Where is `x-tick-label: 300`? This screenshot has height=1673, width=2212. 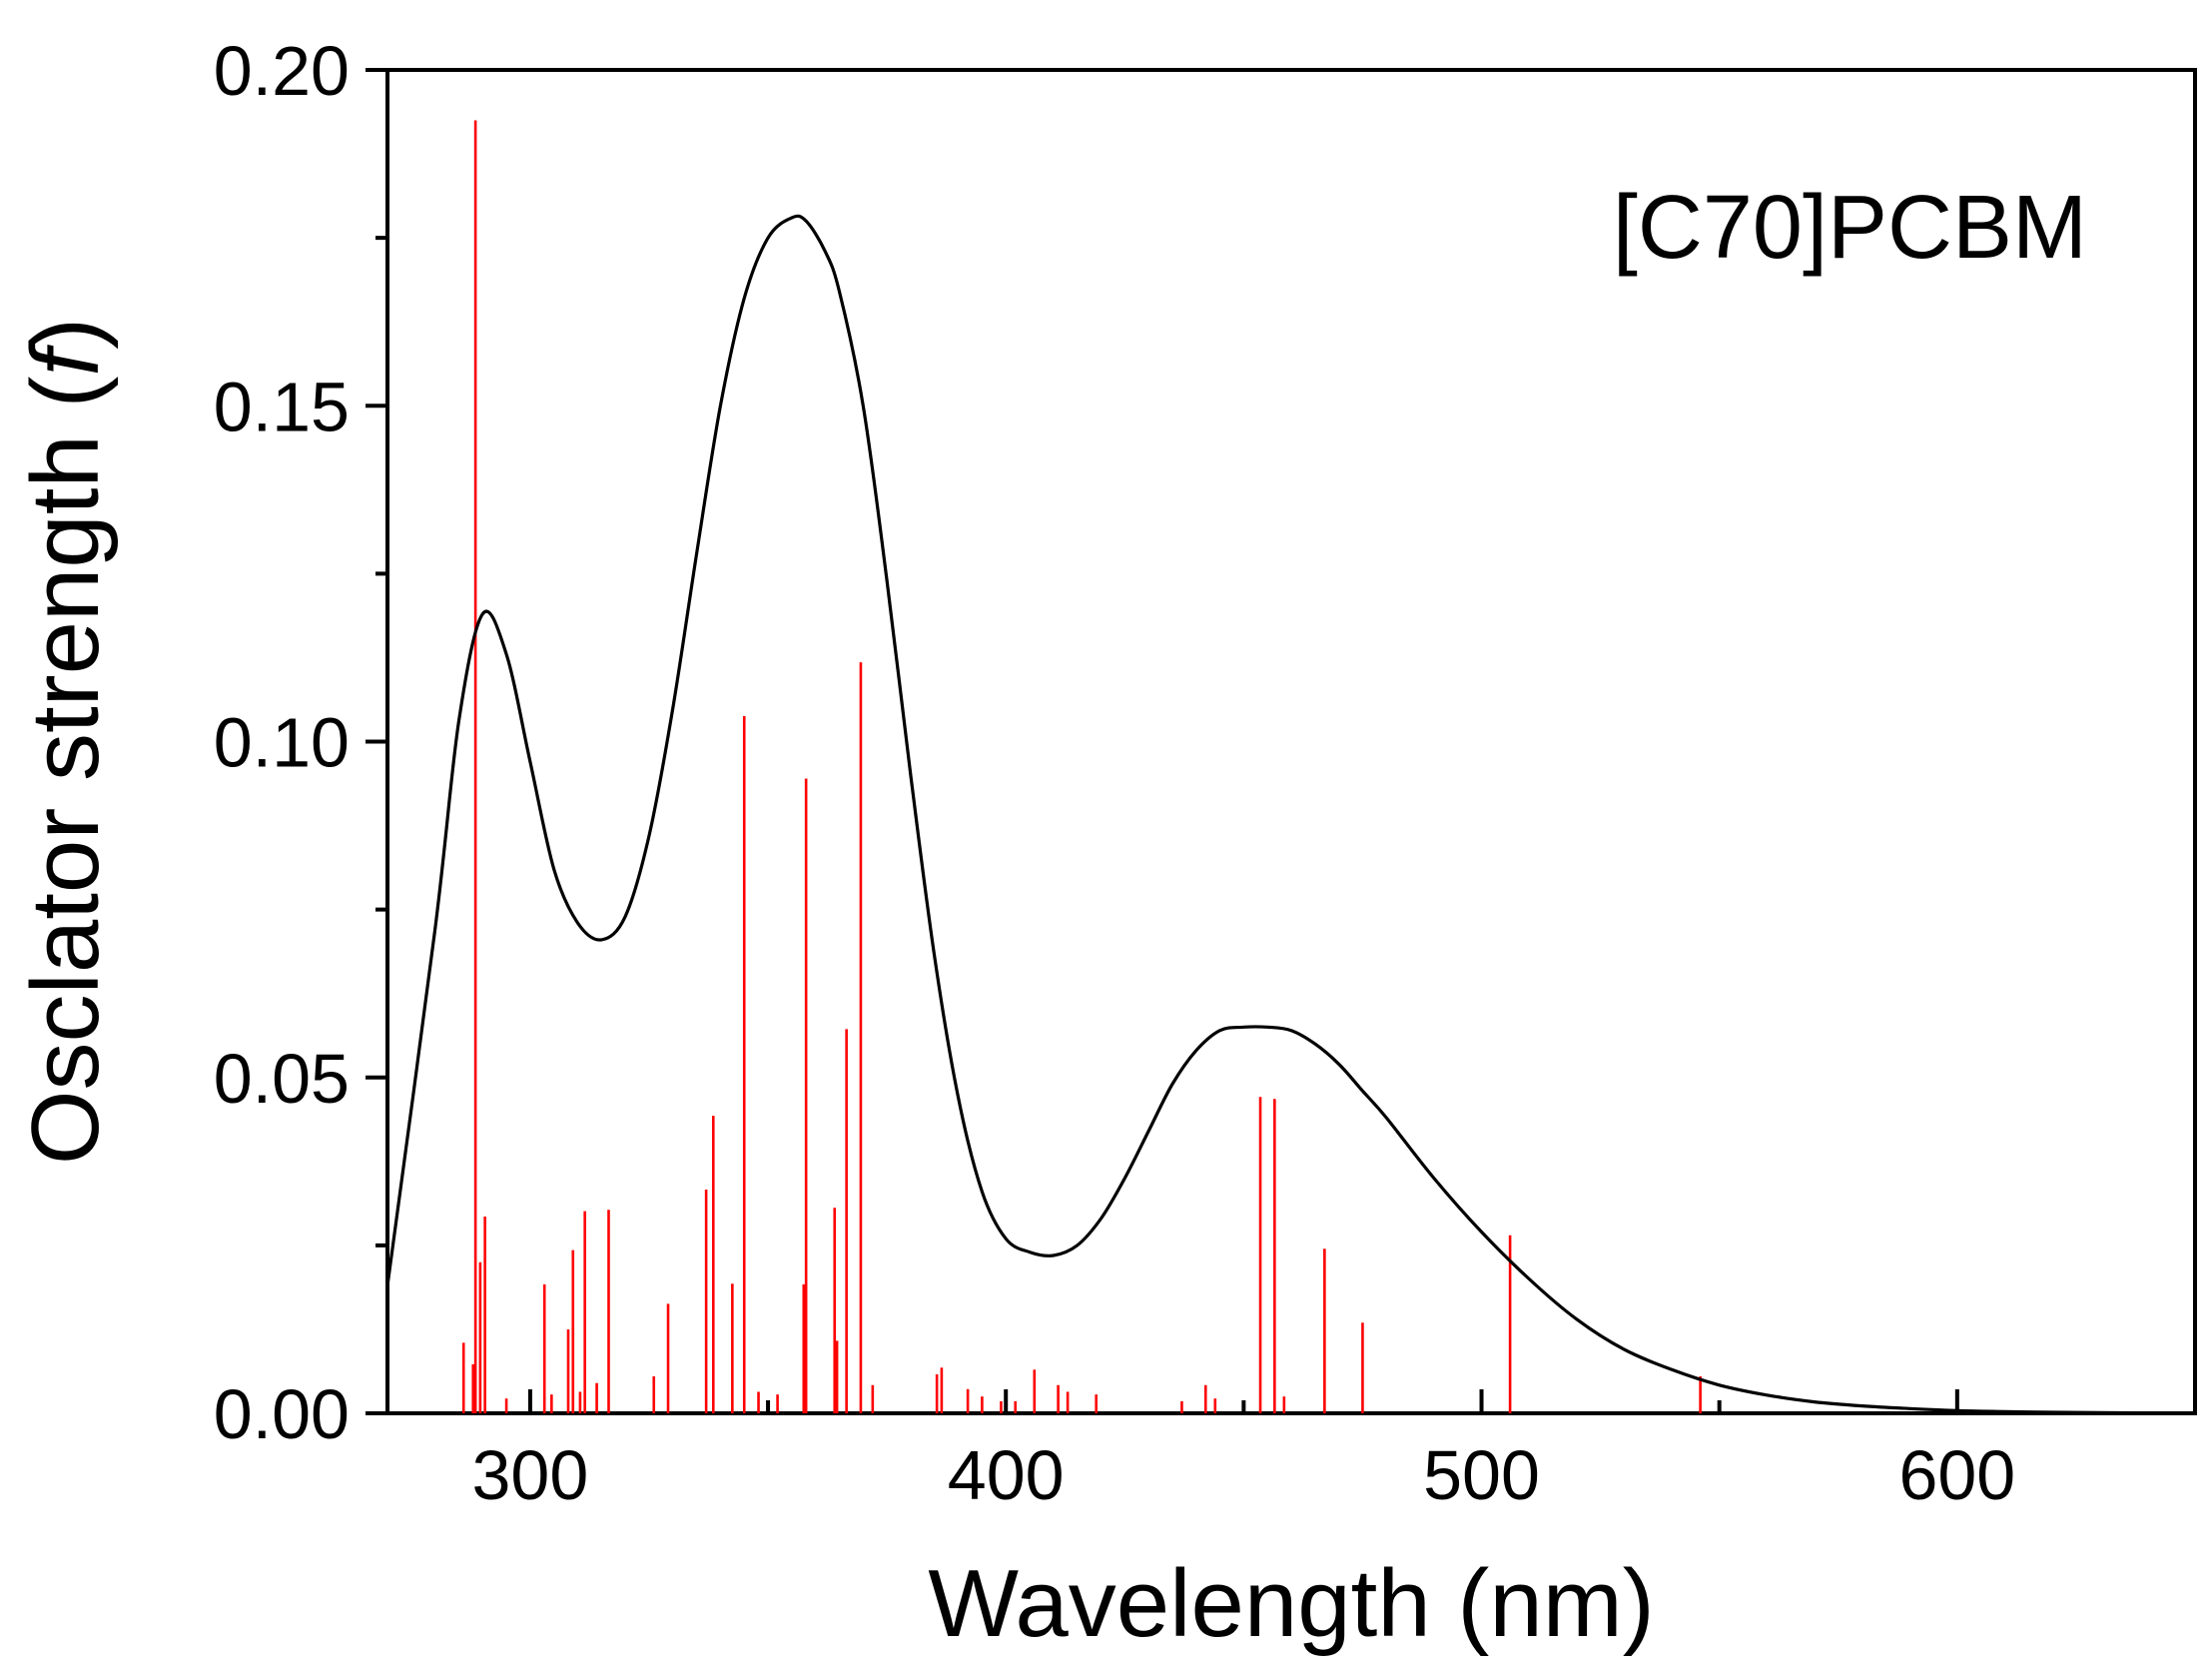
x-tick-label: 300 is located at coordinates (529, 1475).